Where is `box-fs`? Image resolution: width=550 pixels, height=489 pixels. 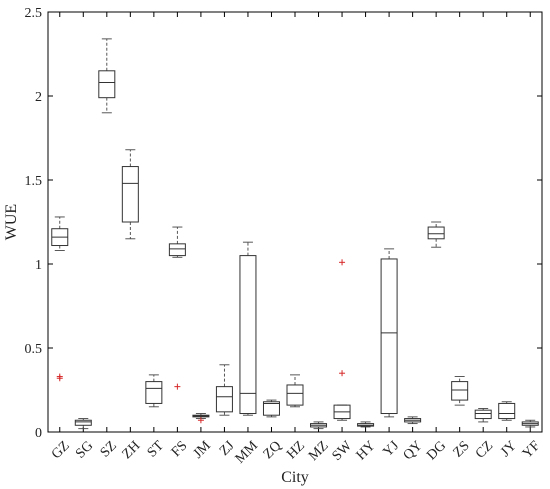
box-fs is located at coordinates (177, 308).